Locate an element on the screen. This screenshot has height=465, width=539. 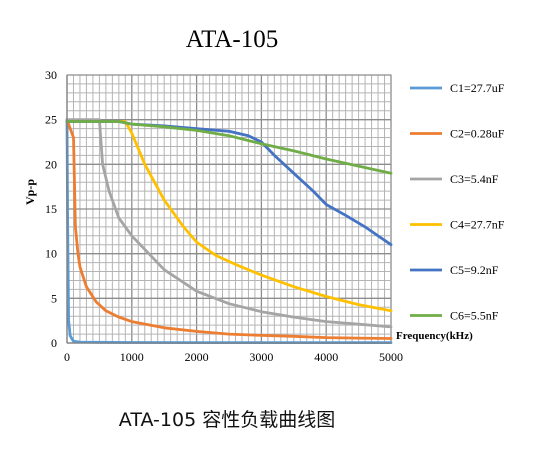
x-tick-label: 4000 is located at coordinates (326, 357).